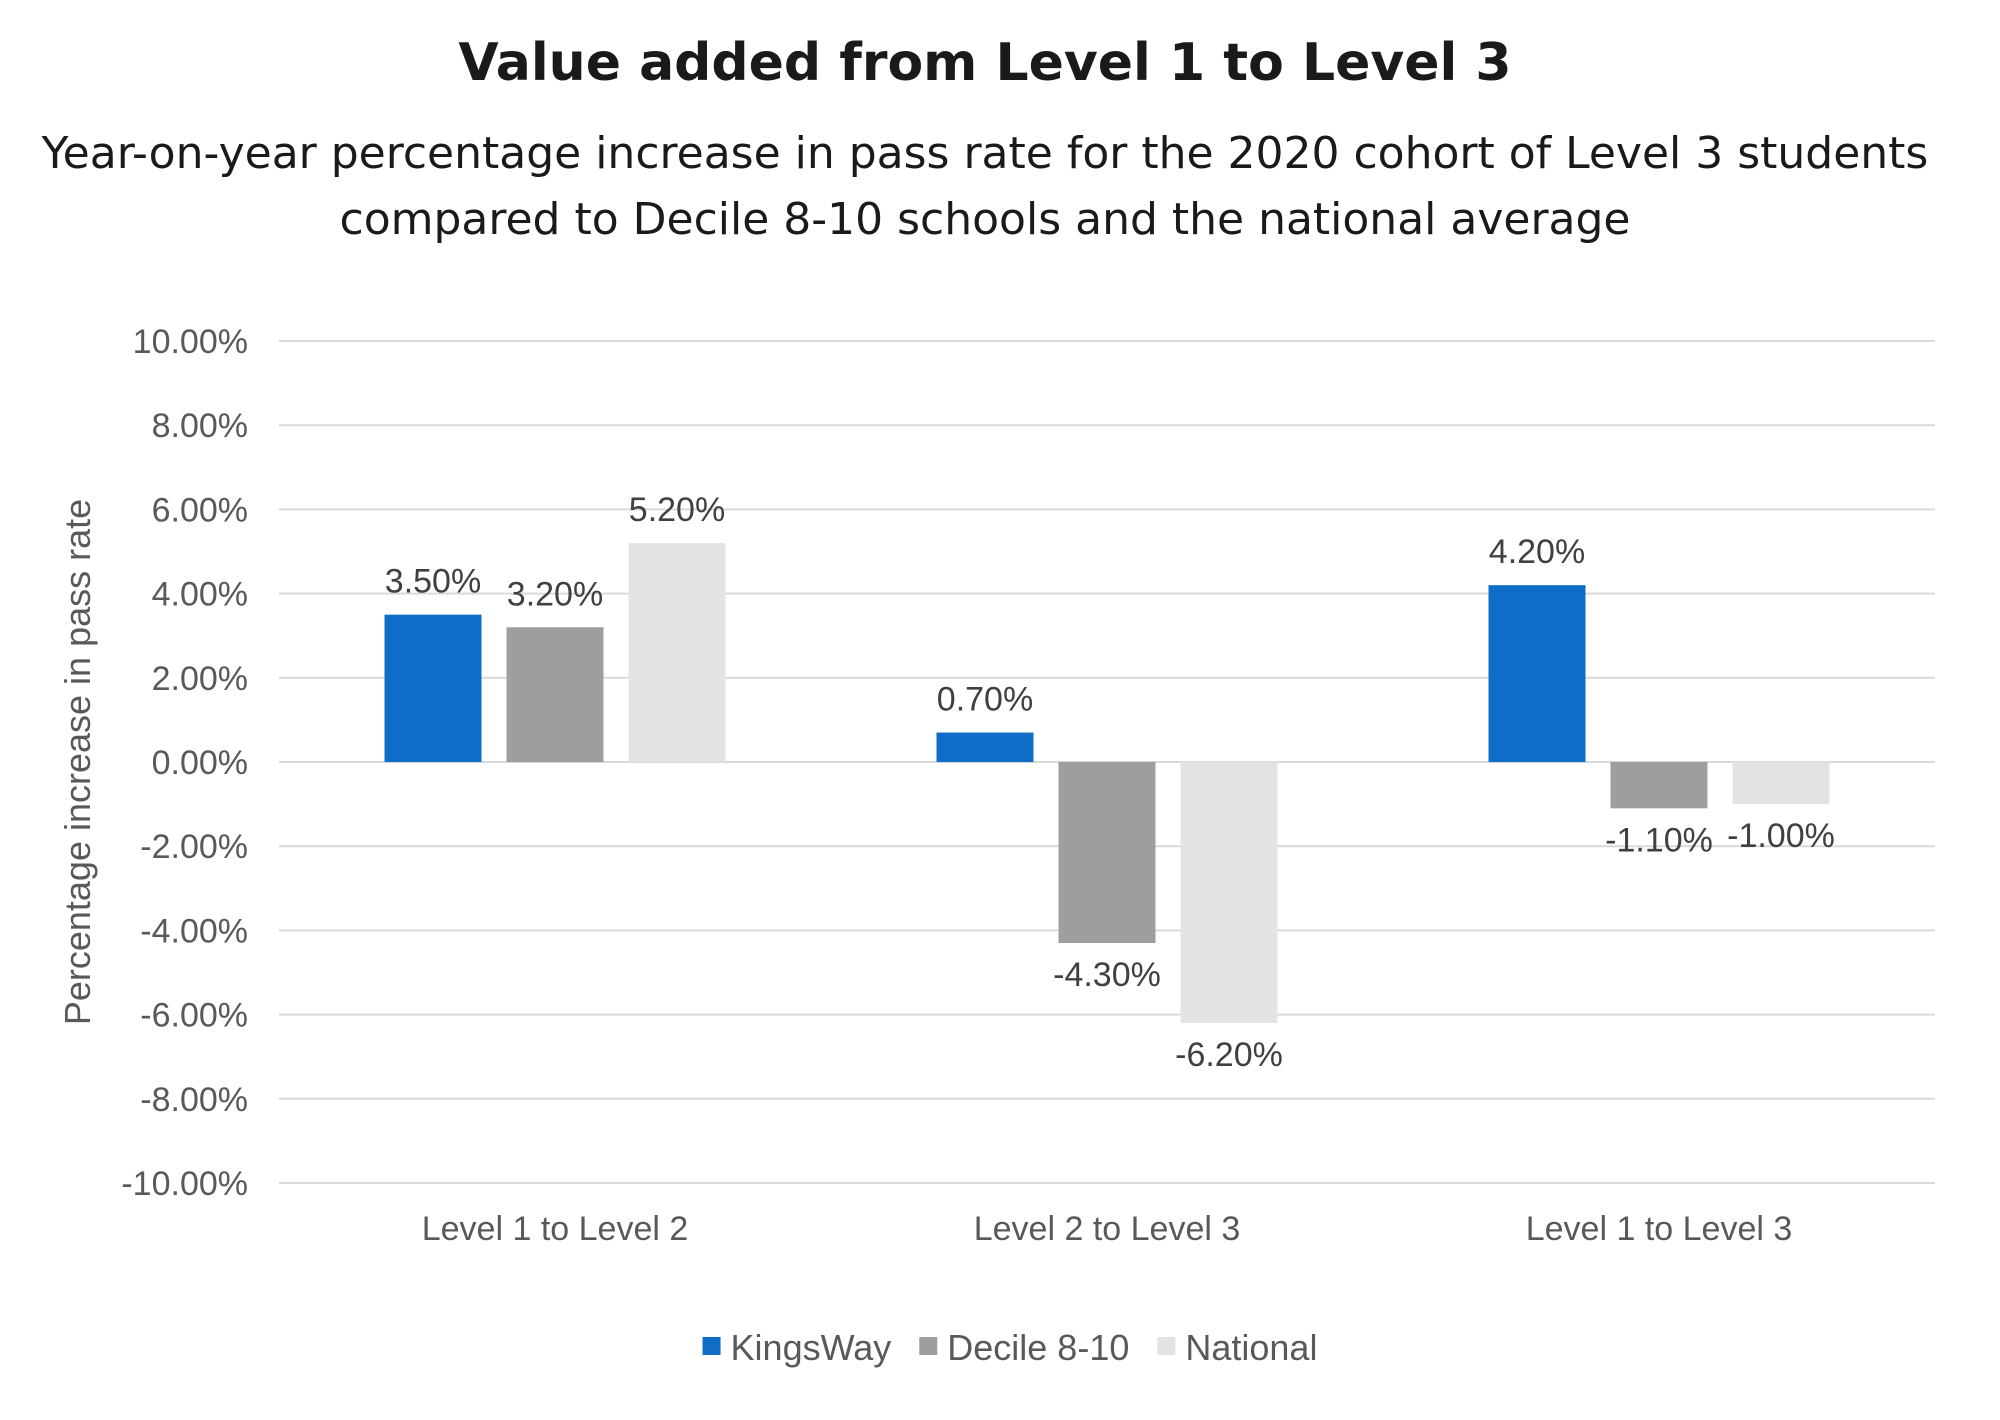 Image resolution: width=2000 pixels, height=1420 pixels. What do you see at coordinates (433, 582) in the screenshot?
I see `data-label: 3.50%` at bounding box center [433, 582].